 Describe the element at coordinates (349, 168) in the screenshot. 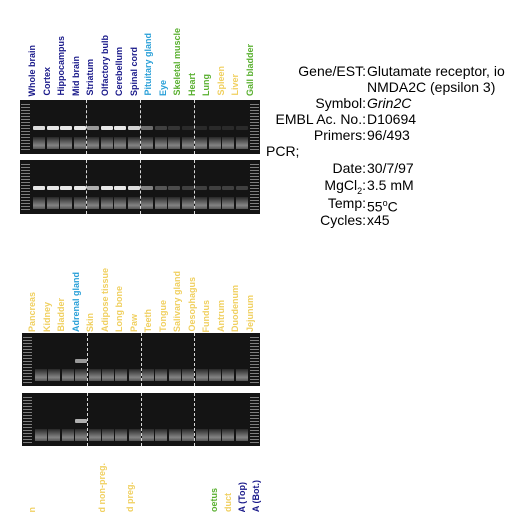

I see `date-key: Date:` at that location.